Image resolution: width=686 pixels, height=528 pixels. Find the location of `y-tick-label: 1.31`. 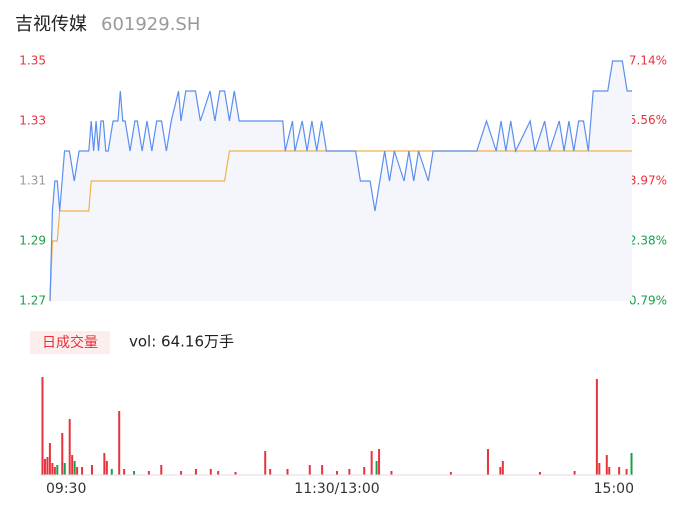

y-tick-label: 1.31 is located at coordinates (32, 181).